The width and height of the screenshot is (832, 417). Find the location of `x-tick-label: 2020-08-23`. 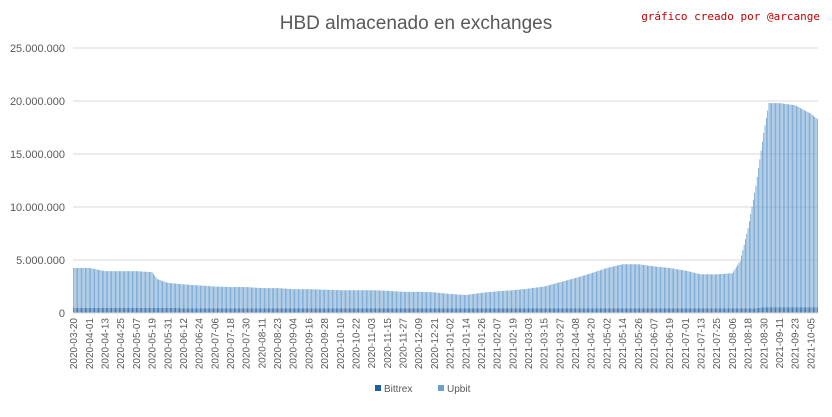

x-tick-label: 2020-08-23 is located at coordinates (278, 344).